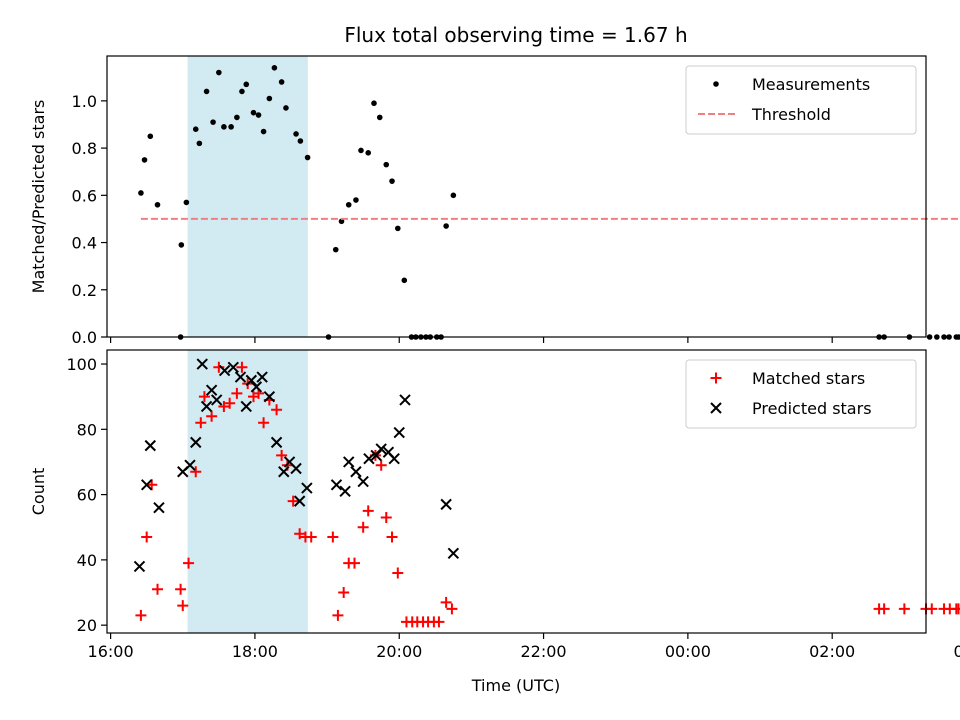 The width and height of the screenshot is (960, 720). Describe the element at coordinates (399, 651) in the screenshot. I see `x-tick-label: 20:00` at that location.